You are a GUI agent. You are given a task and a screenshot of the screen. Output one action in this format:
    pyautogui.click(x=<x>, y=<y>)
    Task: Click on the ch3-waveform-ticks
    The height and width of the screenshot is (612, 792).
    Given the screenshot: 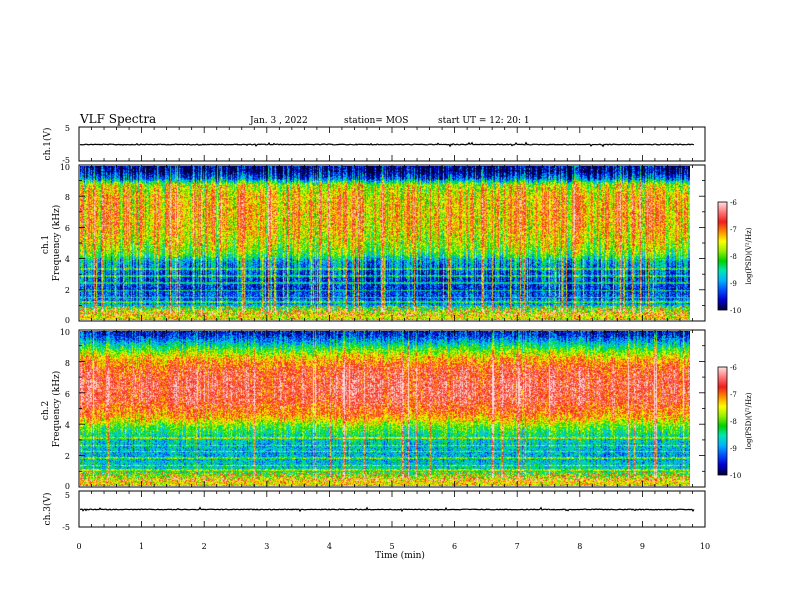 What is the action you would take?
    pyautogui.click(x=392, y=509)
    